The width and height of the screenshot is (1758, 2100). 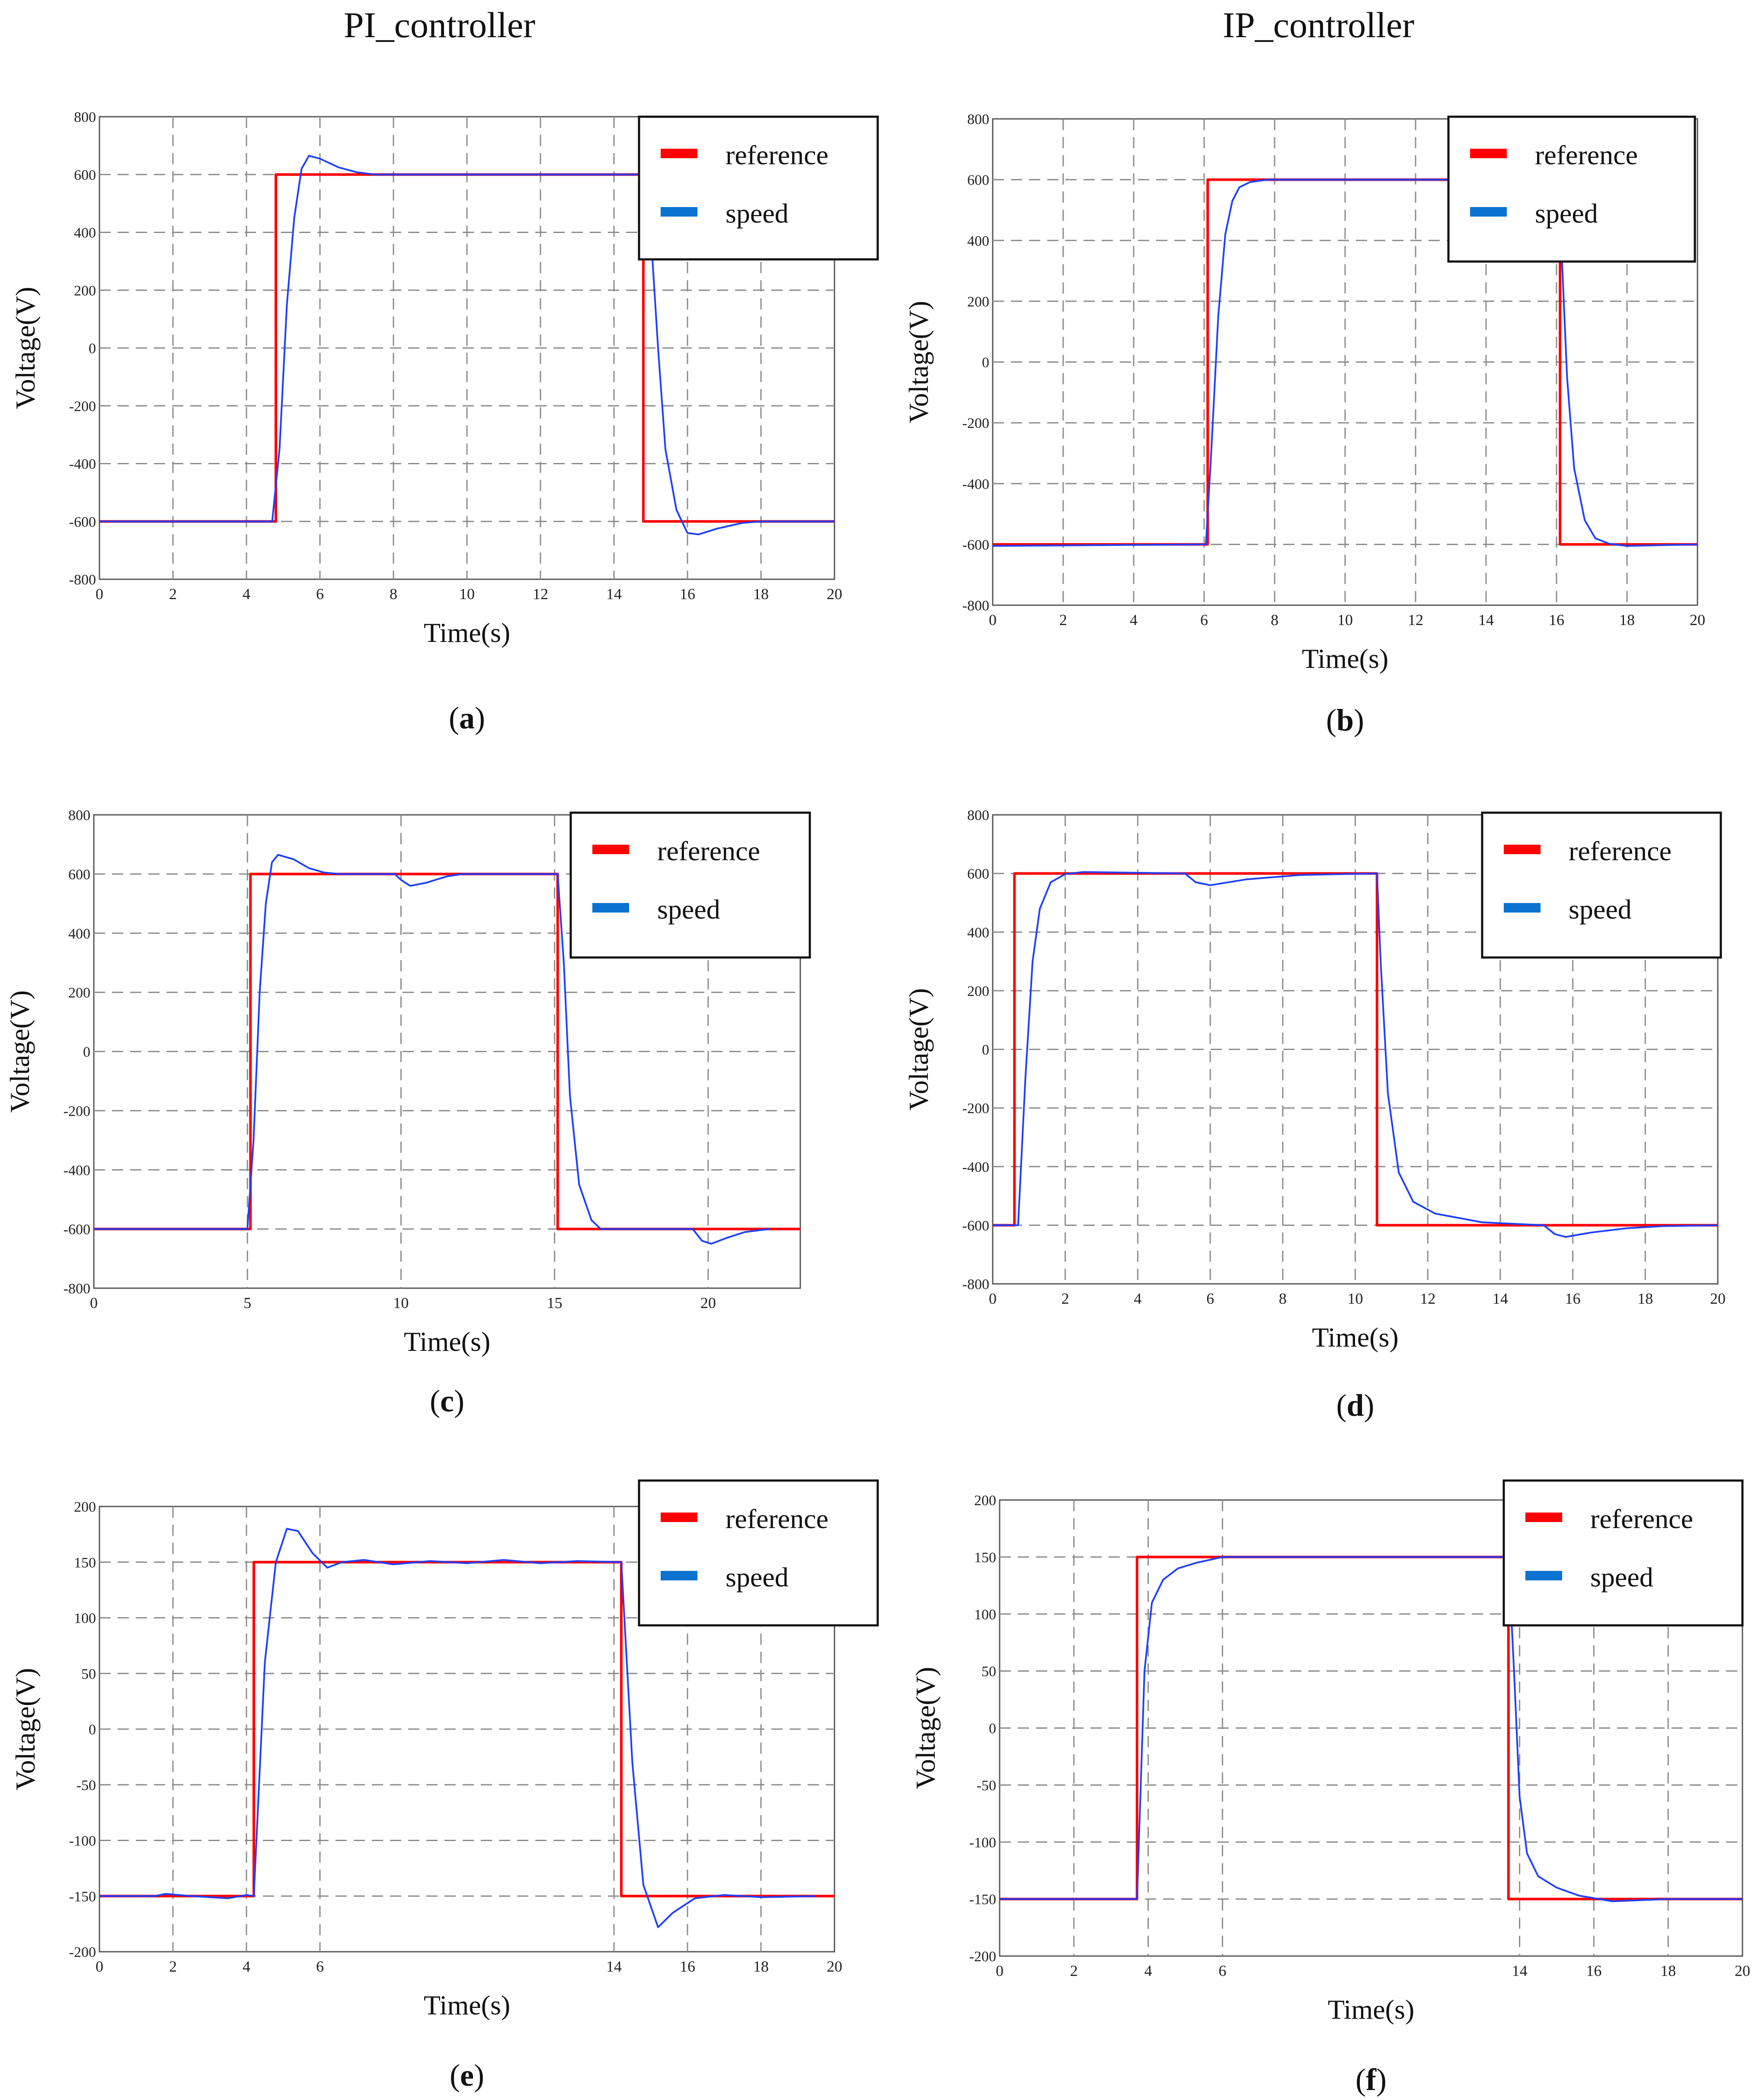 I want to click on panel-letter: b, so click(x=1345, y=720).